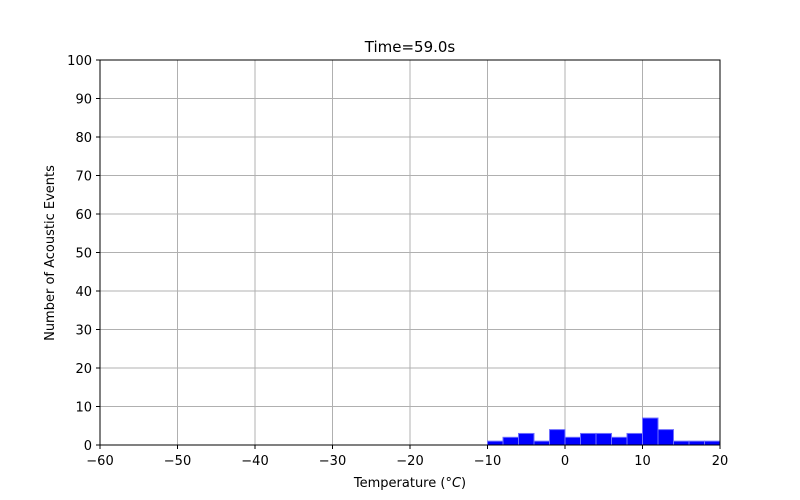 The height and width of the screenshot is (500, 800). What do you see at coordinates (720, 461) in the screenshot?
I see `x-tick-label: 20` at bounding box center [720, 461].